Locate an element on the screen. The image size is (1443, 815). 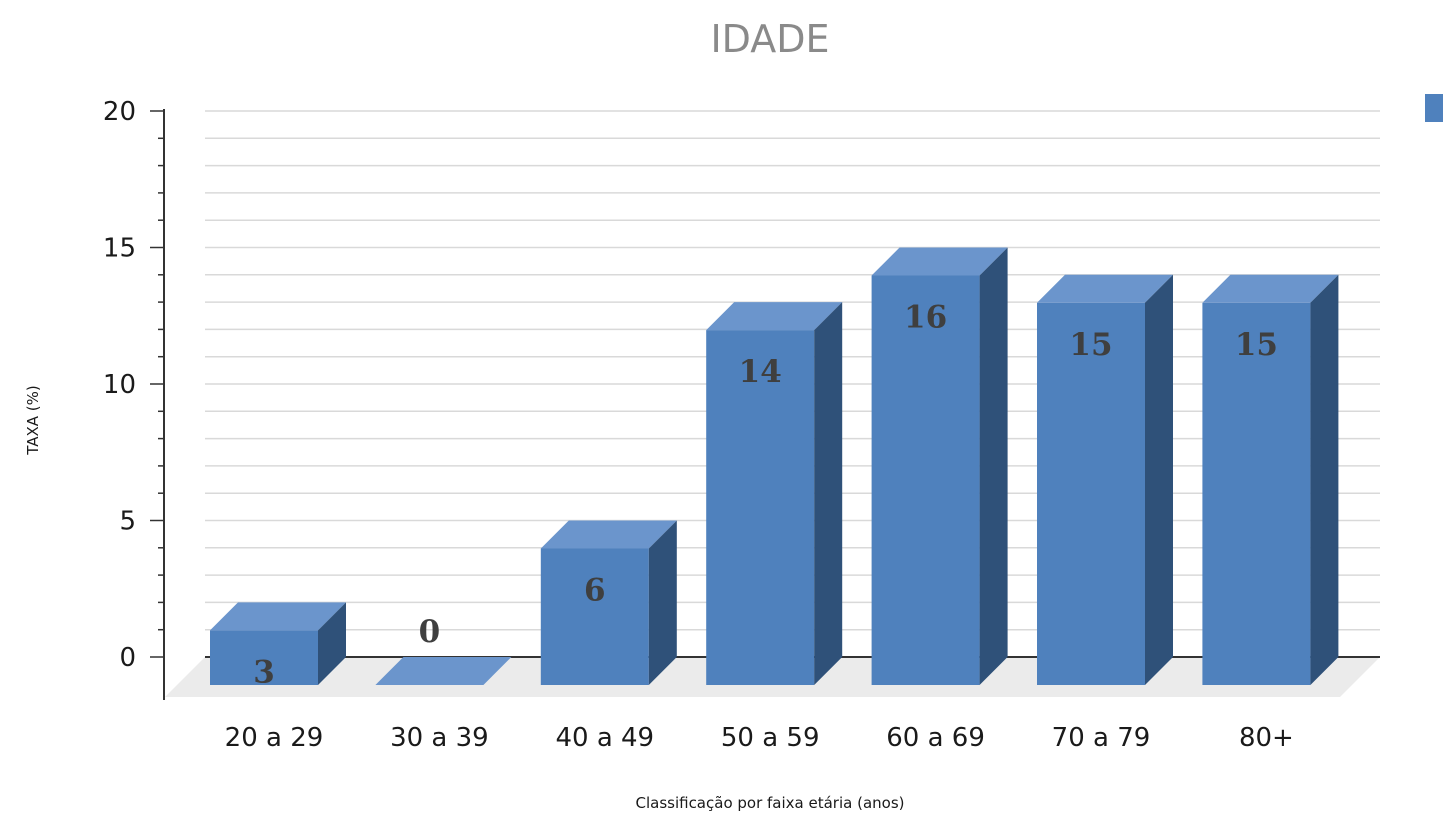
legend-swatch is located at coordinates (1434, 108).